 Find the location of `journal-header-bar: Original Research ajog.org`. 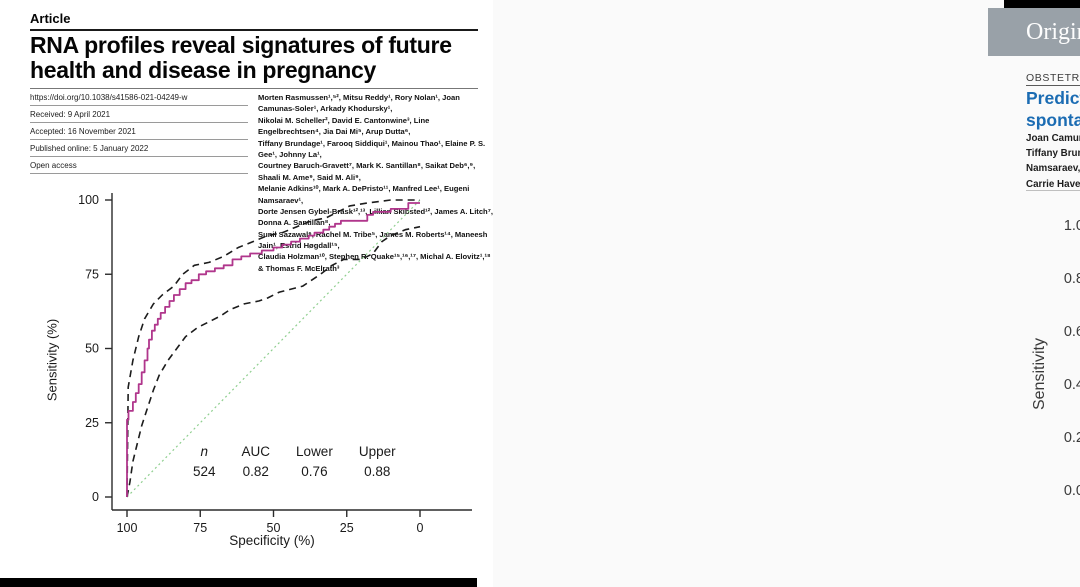

journal-header-bar: Original Research ajog.org is located at coordinates (1034, 32).